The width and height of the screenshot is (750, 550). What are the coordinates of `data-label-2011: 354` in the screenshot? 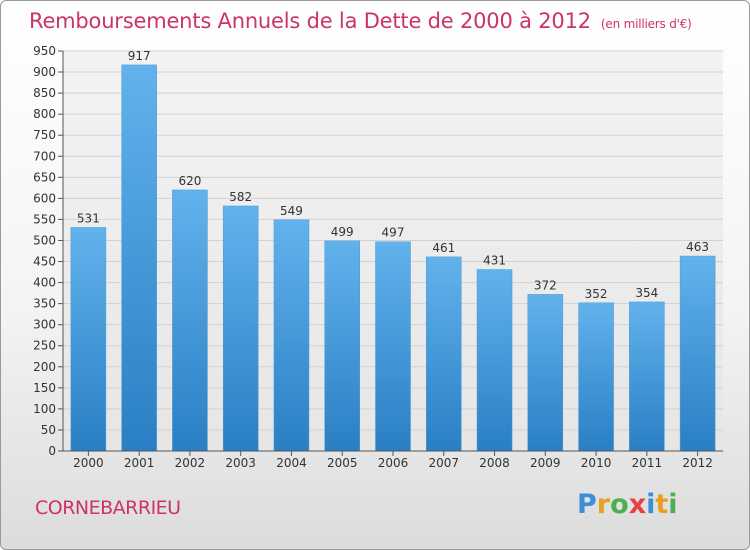 It's located at (646, 293).